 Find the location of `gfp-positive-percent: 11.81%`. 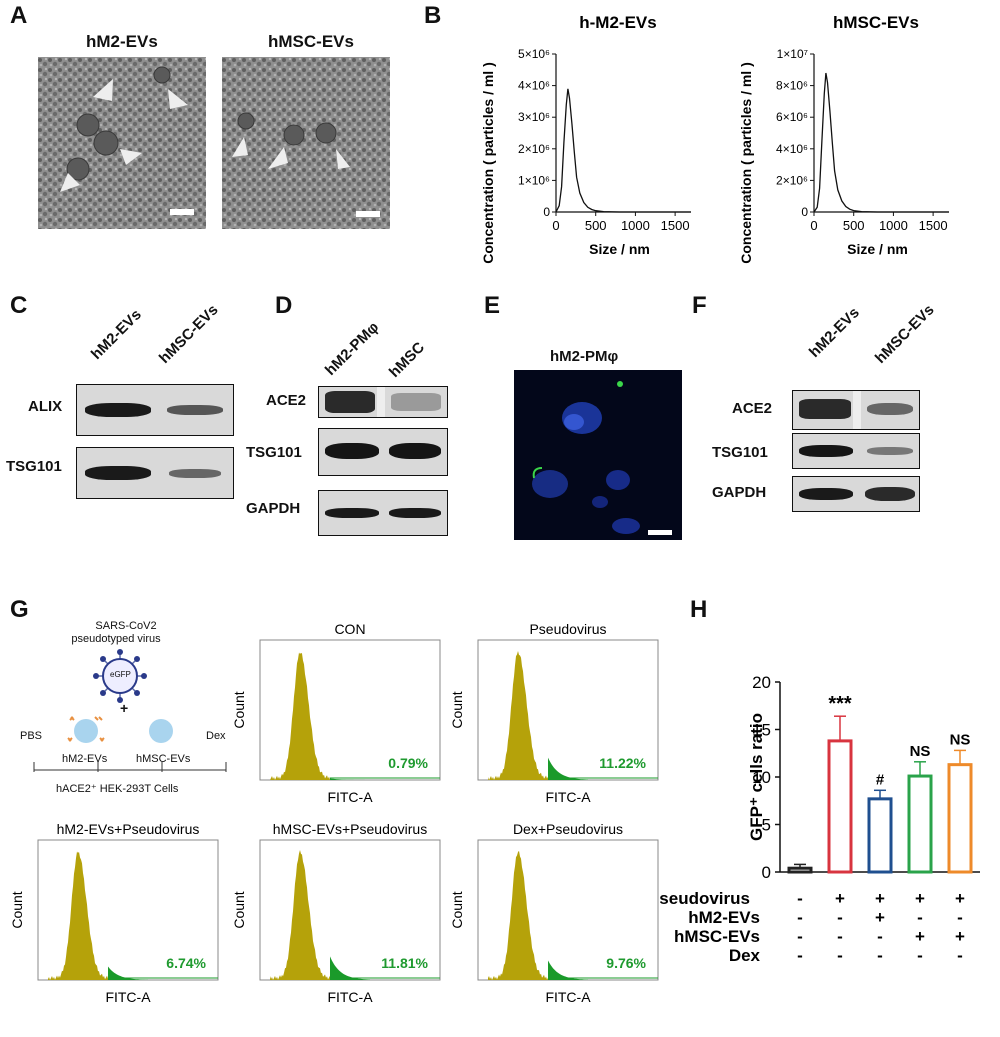

gfp-positive-percent: 11.81% is located at coordinates (404, 963).